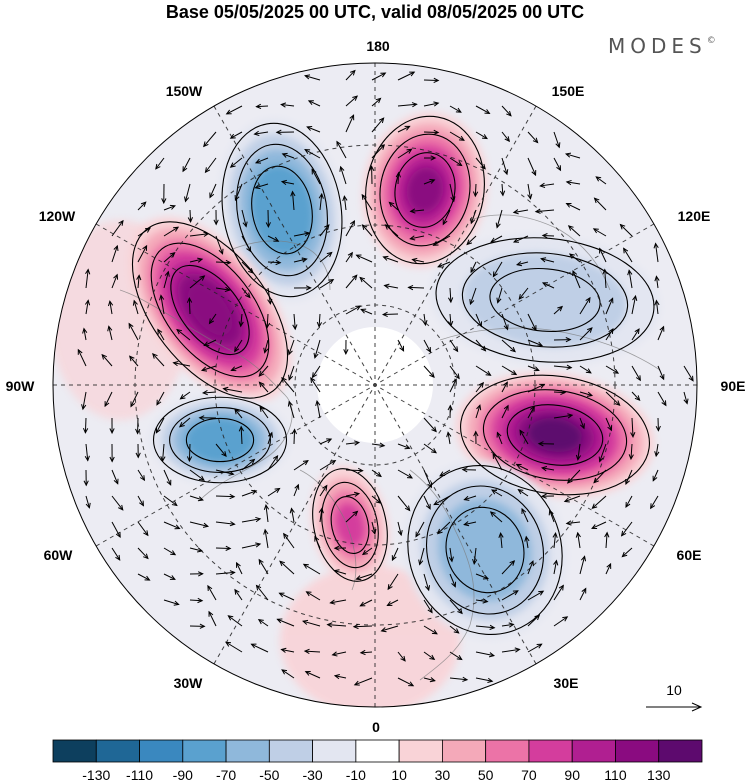  Describe the element at coordinates (117, 751) in the screenshot. I see `colorbar-swatch` at that location.